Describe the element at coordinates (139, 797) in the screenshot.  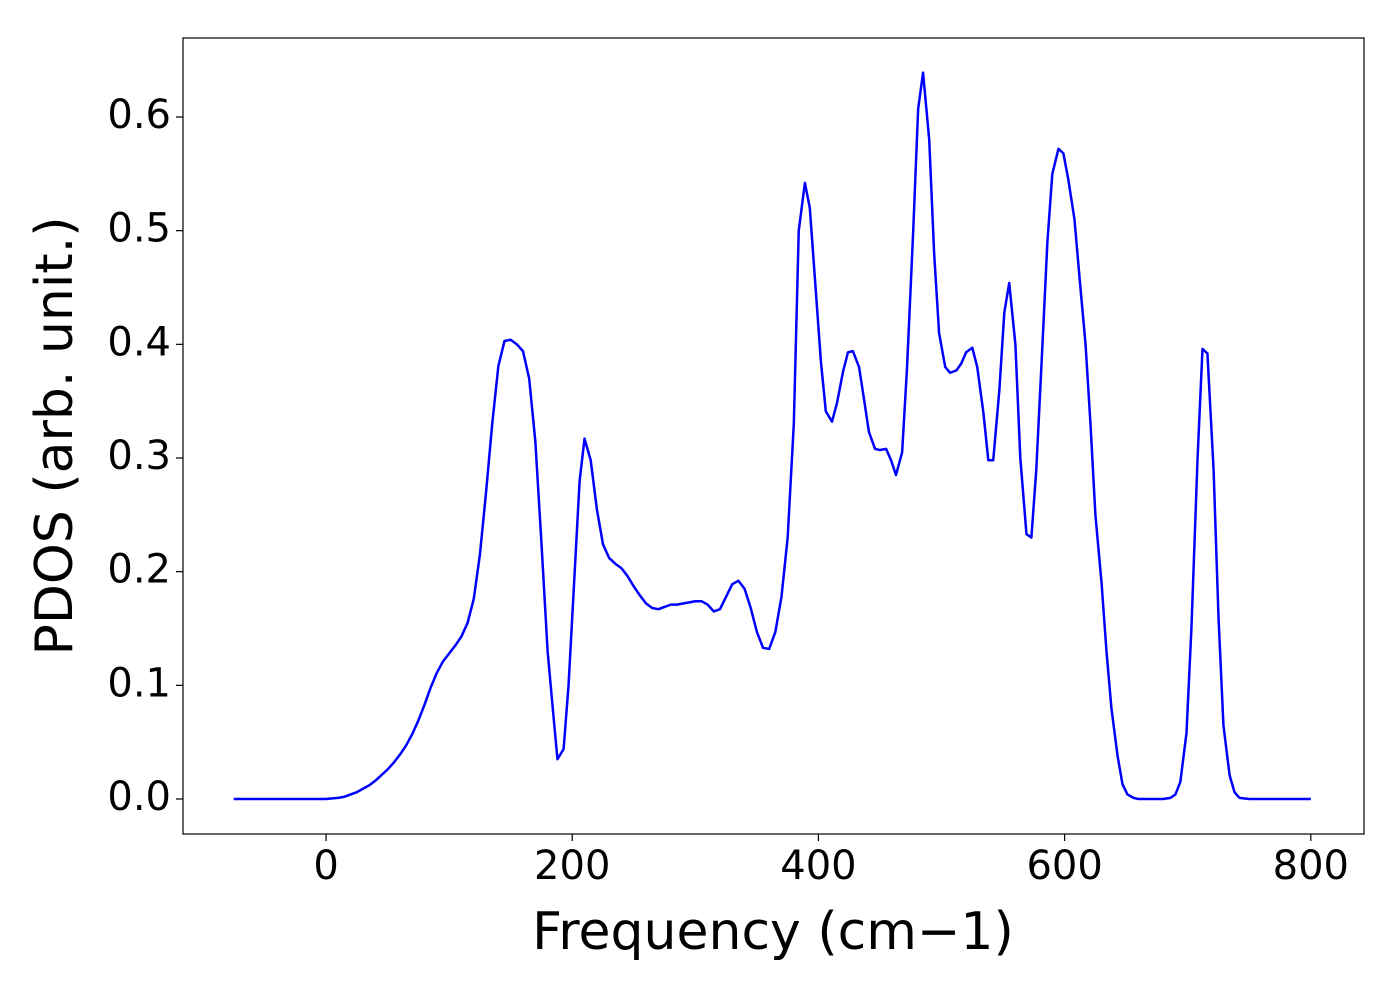
I see `y-tick-label: 0.0` at that location.